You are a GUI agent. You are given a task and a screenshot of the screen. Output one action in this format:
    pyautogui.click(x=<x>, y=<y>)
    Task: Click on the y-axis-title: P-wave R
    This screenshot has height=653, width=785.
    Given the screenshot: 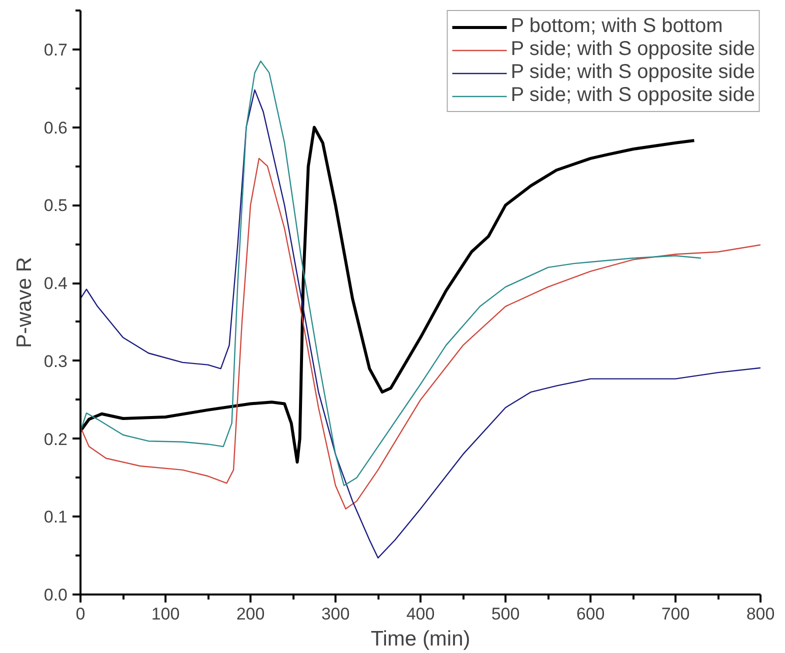 What is the action you would take?
    pyautogui.click(x=24, y=302)
    